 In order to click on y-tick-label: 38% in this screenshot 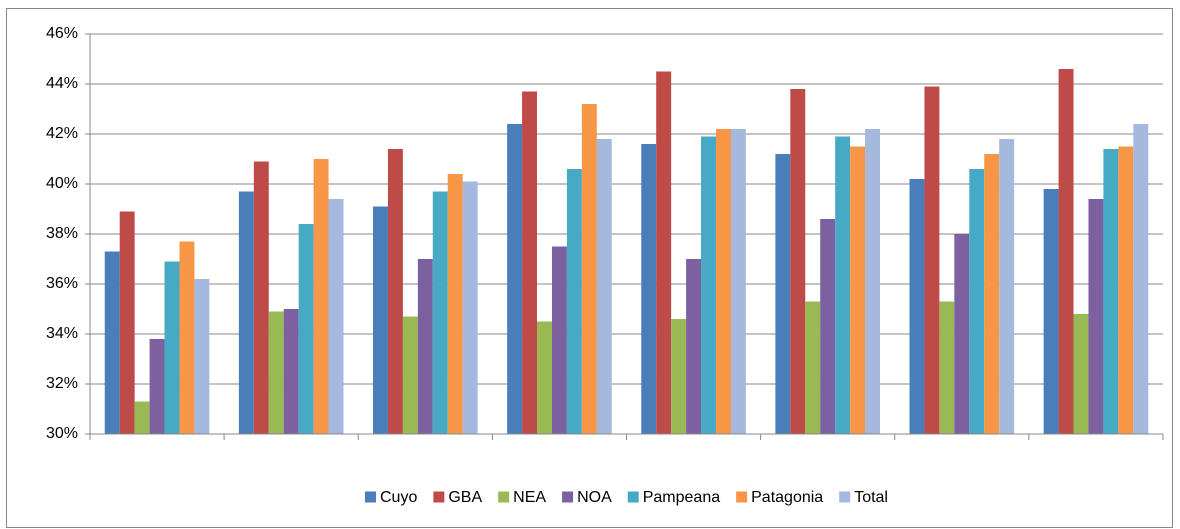, I will do `click(62, 233)`.